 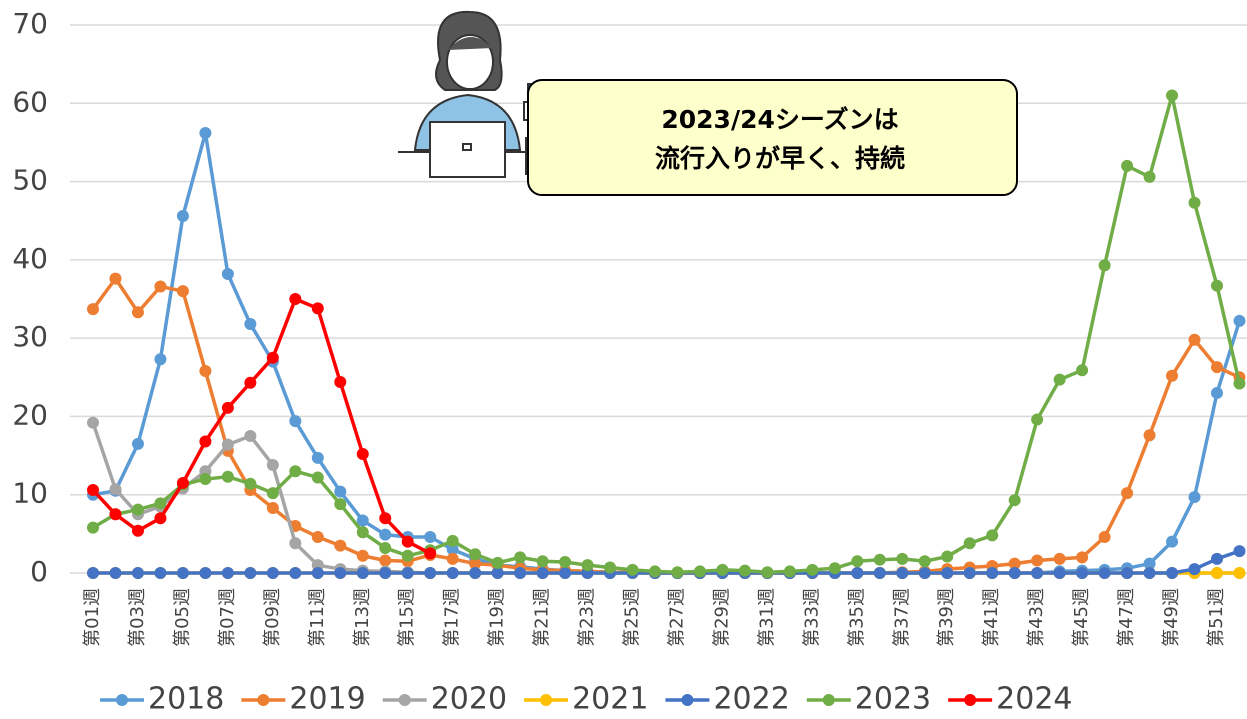 I want to click on y-tick-label: 10, so click(x=30, y=493).